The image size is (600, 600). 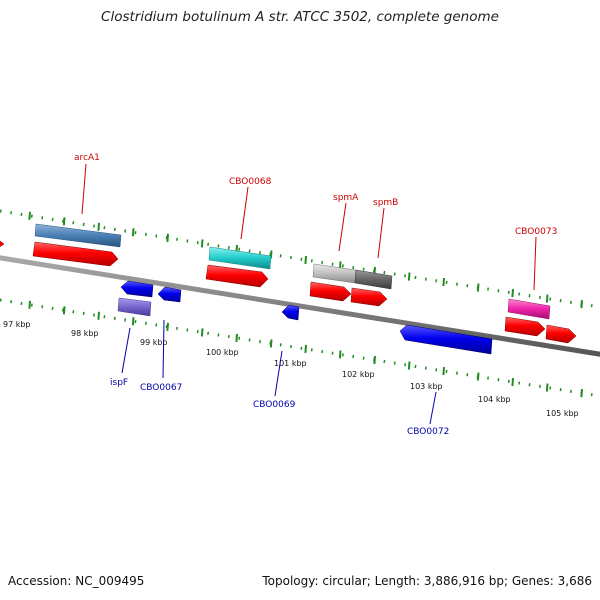 I want to click on leader-line-CBO0069, so click(x=278, y=373).